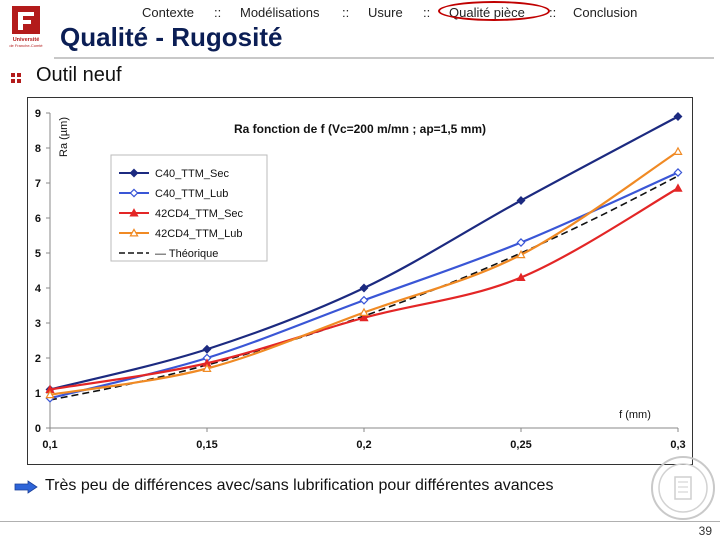  Describe the element at coordinates (677, 445) in the screenshot. I see `x-tick-label: 0,3` at that location.